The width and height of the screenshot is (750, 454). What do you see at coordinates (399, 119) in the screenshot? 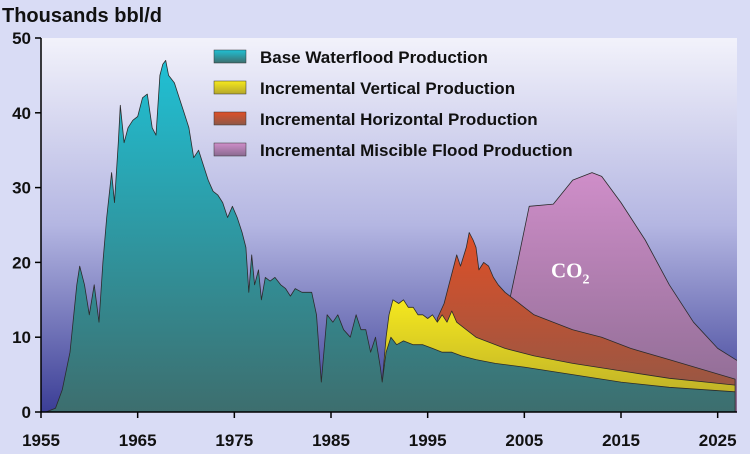
I see `legend-label-incremental-horizontal-production: Incremental Horizontal Production` at bounding box center [399, 119].